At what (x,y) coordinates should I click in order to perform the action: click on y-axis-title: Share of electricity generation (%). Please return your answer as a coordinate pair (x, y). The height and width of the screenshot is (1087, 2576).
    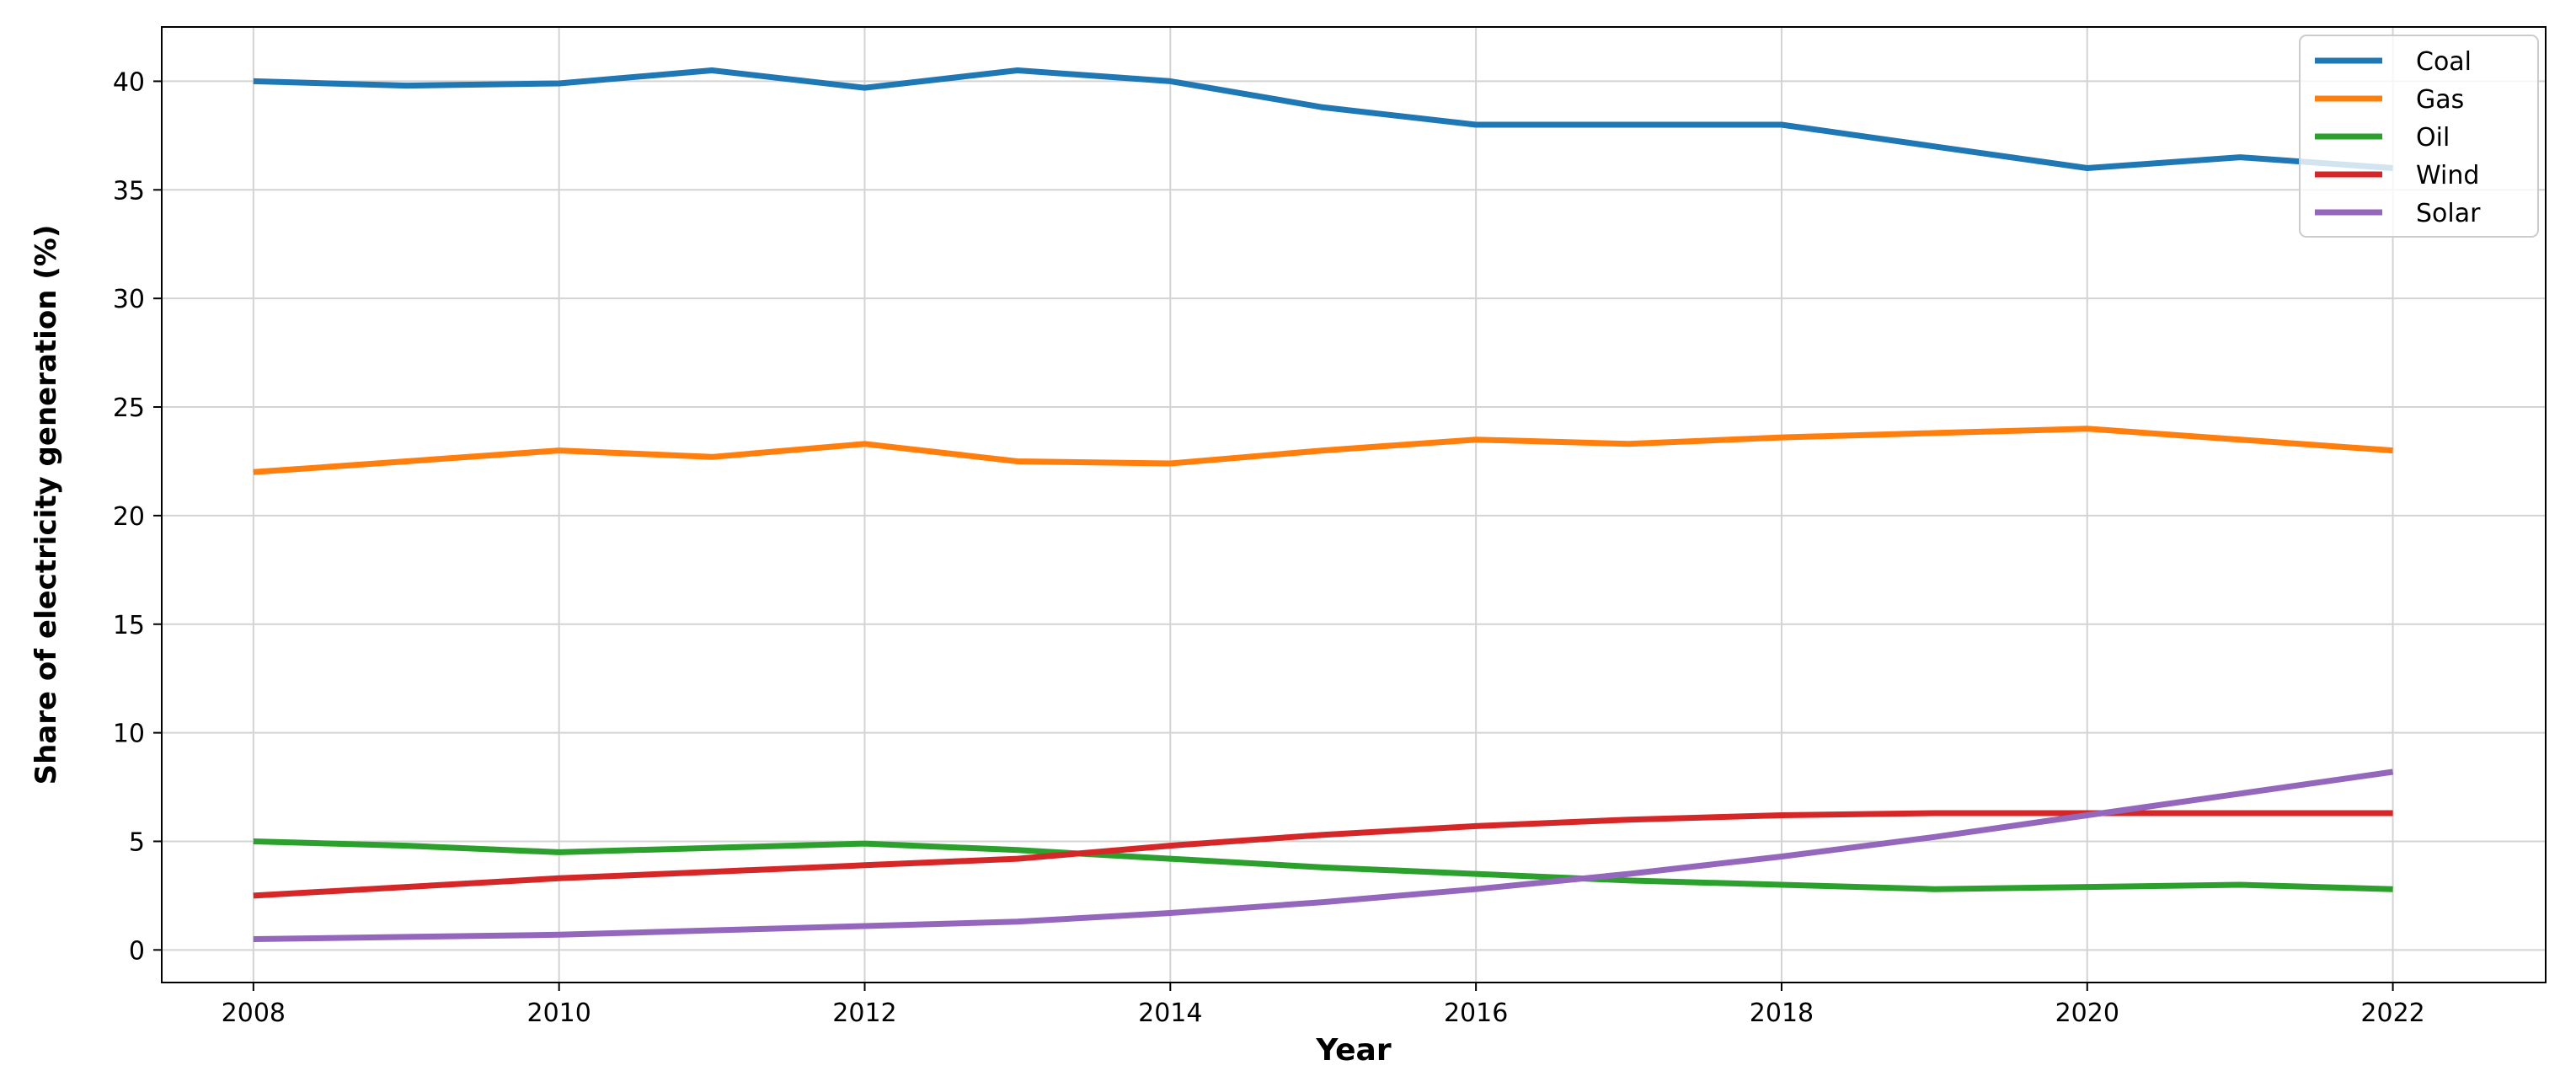
    Looking at the image, I should click on (46, 505).